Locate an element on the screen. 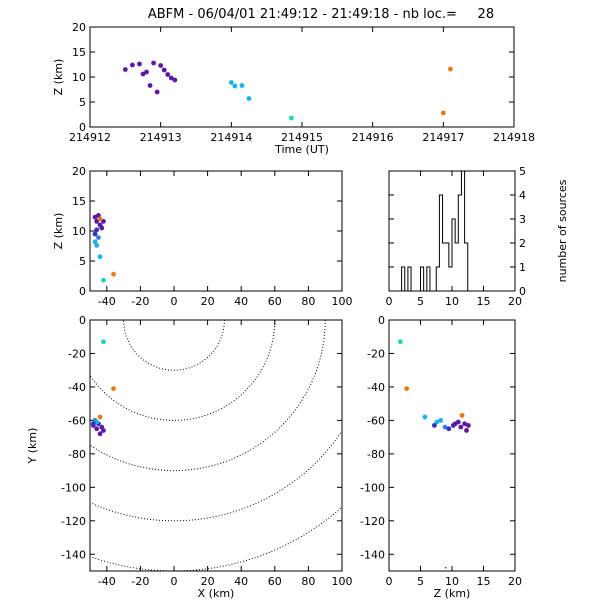 The height and width of the screenshot is (600, 600). y-tick-label: -140 is located at coordinates (372, 554).